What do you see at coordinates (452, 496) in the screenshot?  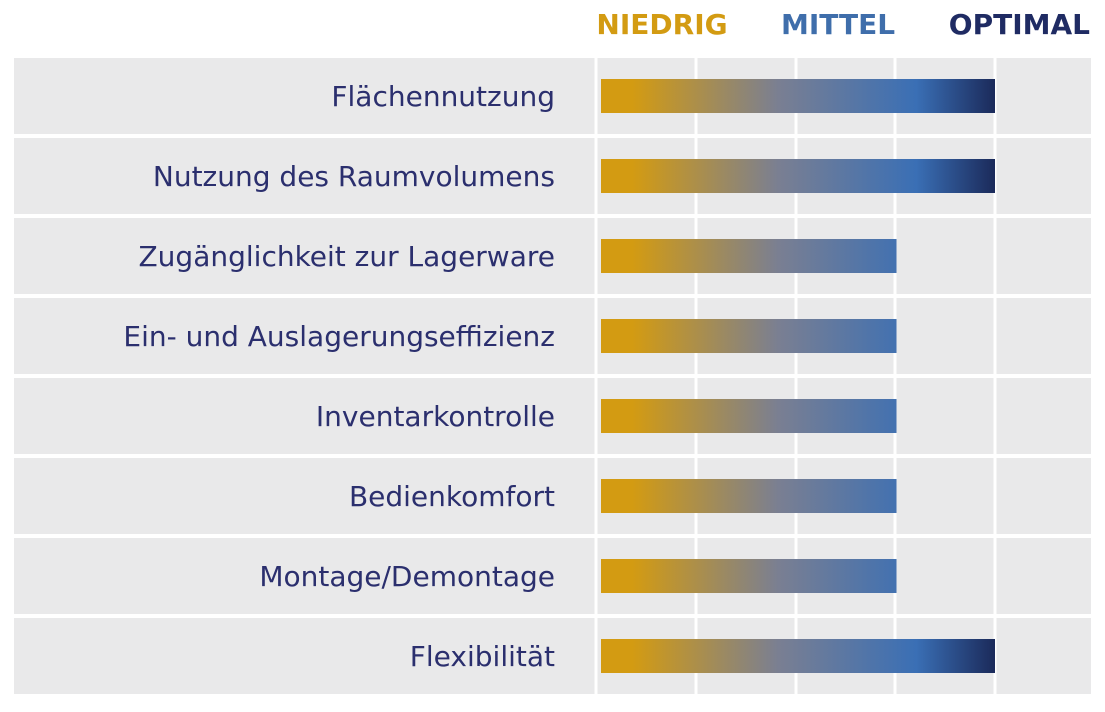 I see `row-label: Bedienkomfort` at bounding box center [452, 496].